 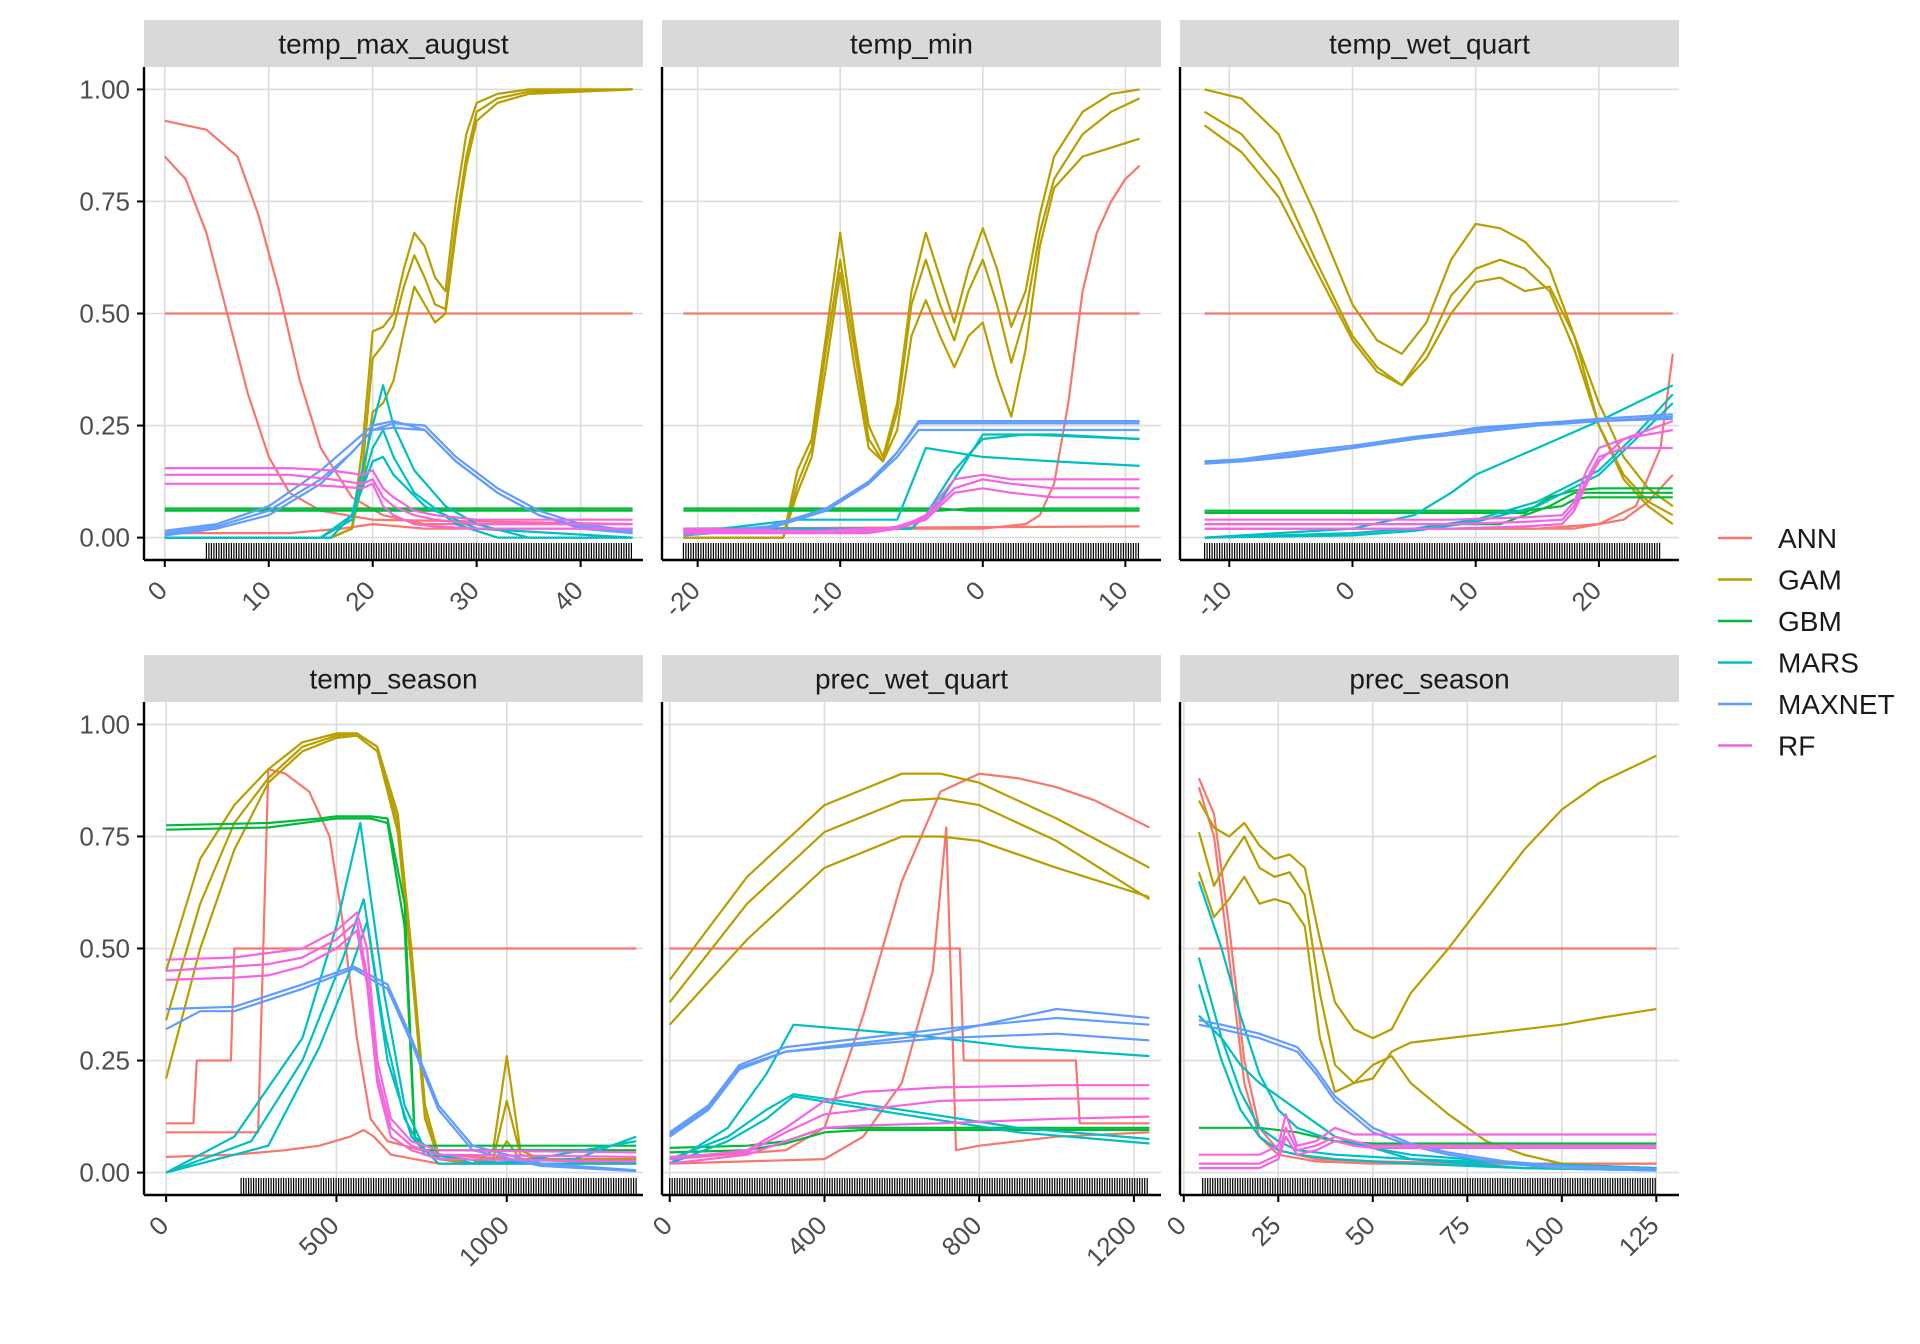 I want to click on y-tick-label: 0.25, so click(x=104, y=1061).